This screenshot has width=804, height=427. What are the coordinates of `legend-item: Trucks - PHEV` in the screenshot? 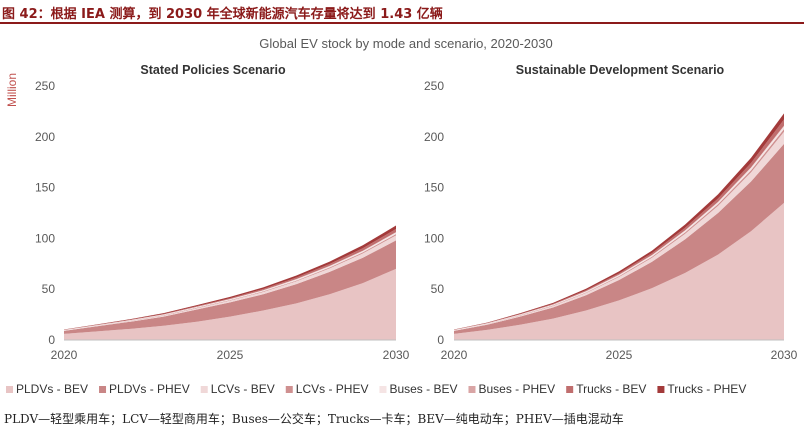 It's located at (701, 389).